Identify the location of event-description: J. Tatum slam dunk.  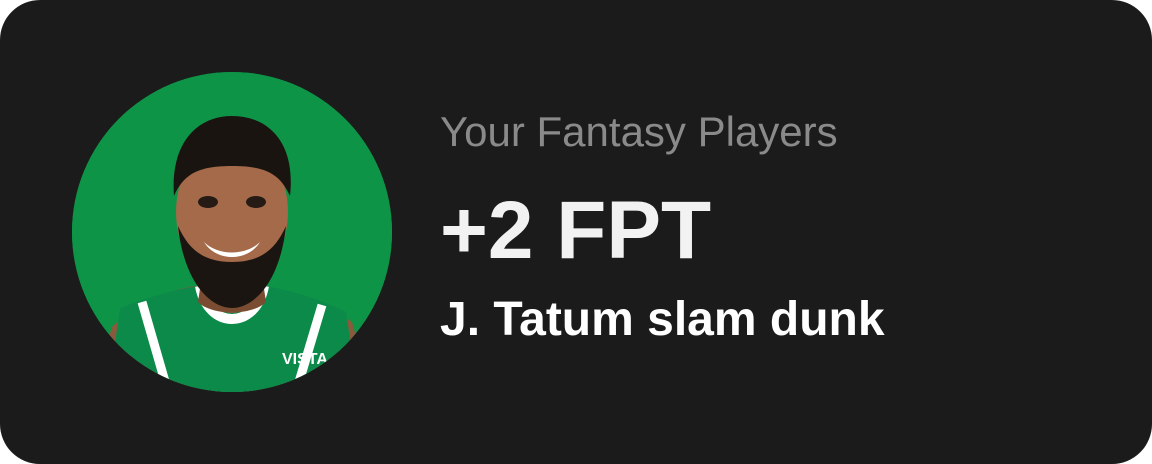
(662, 319).